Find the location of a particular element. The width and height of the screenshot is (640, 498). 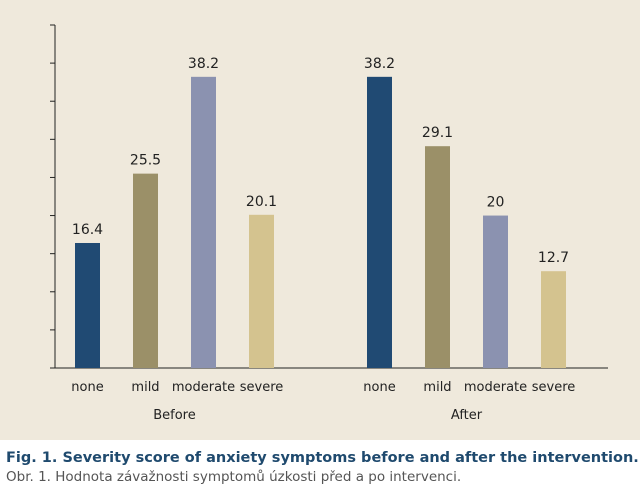

bar-before-none is located at coordinates (87, 305).